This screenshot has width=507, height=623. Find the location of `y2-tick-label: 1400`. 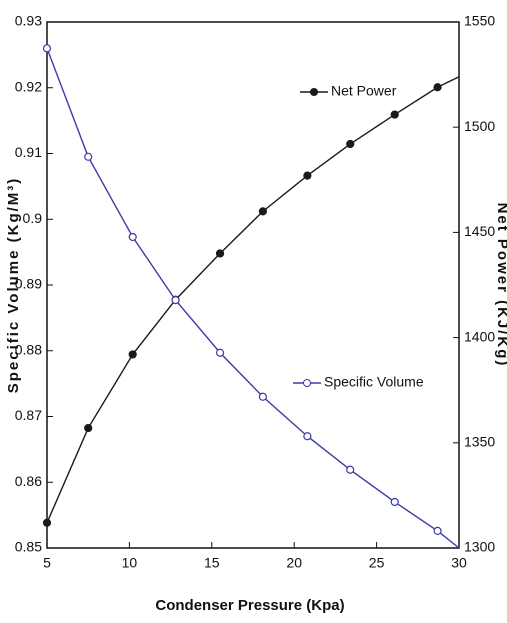

y2-tick-label: 1400 is located at coordinates (479, 336).